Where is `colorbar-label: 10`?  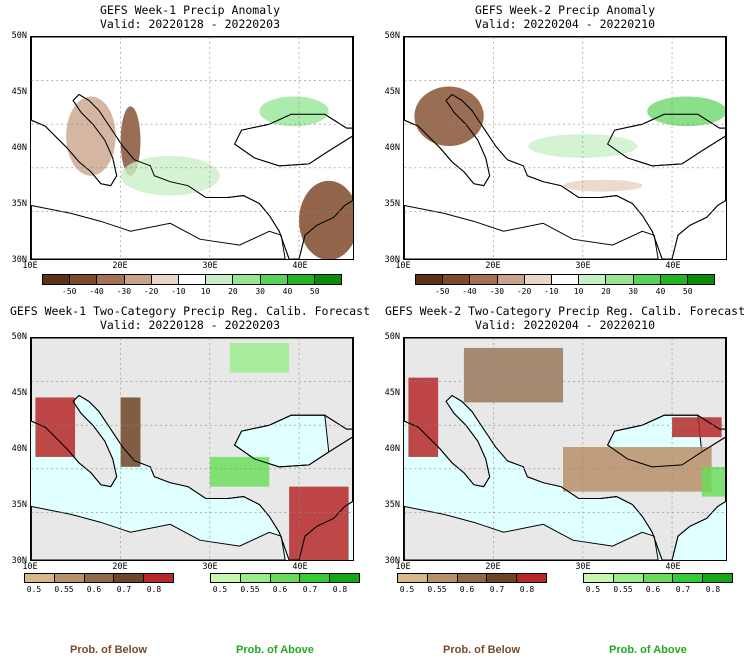 colorbar-label: 10 is located at coordinates (578, 291).